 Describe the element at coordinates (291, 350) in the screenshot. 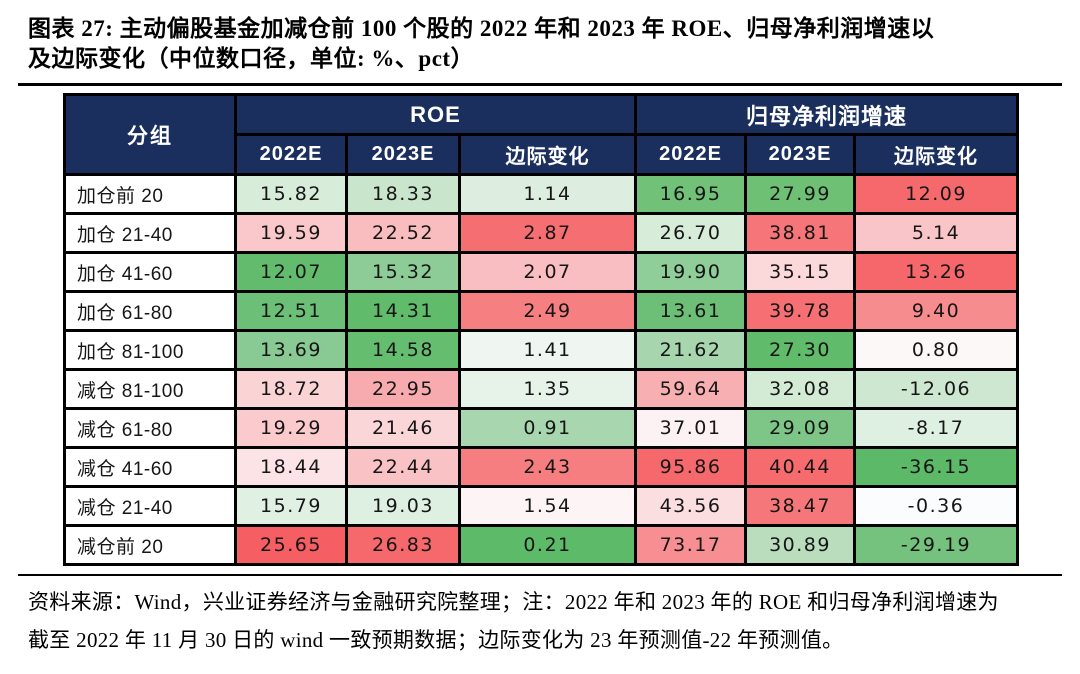

I see `value-cell: 13.69` at that location.